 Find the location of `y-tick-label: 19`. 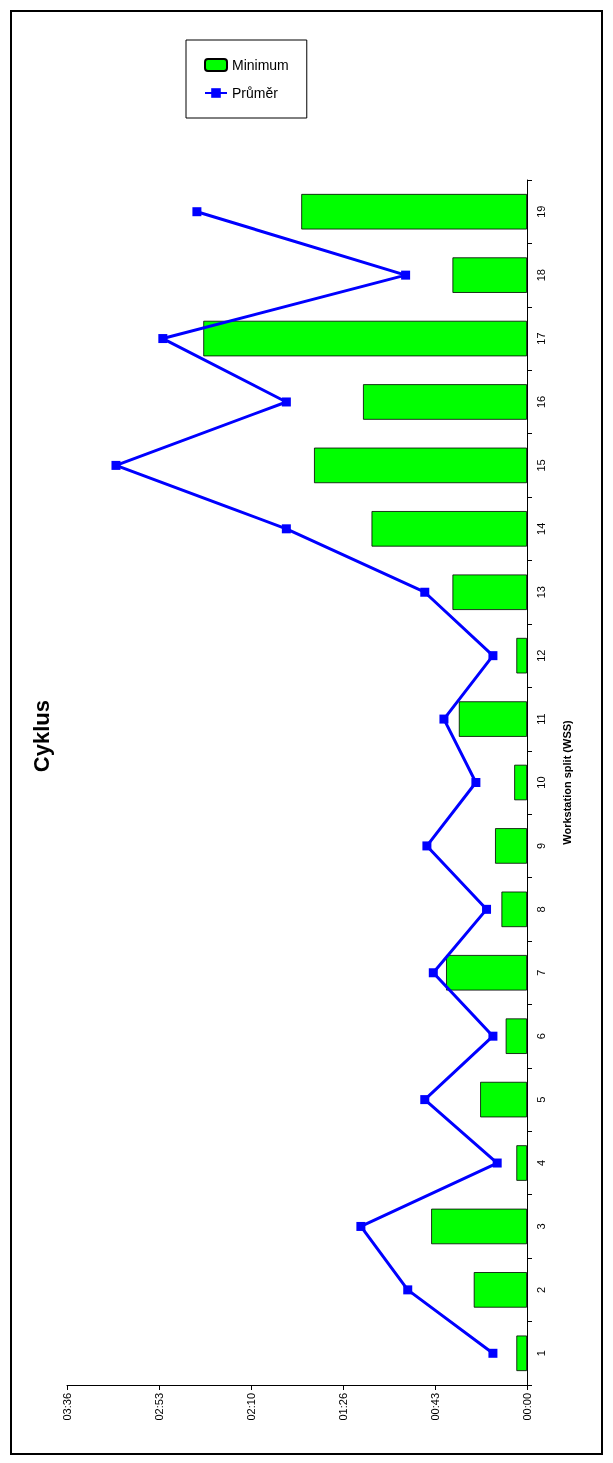

y-tick-label: 19 is located at coordinates (540, 211).